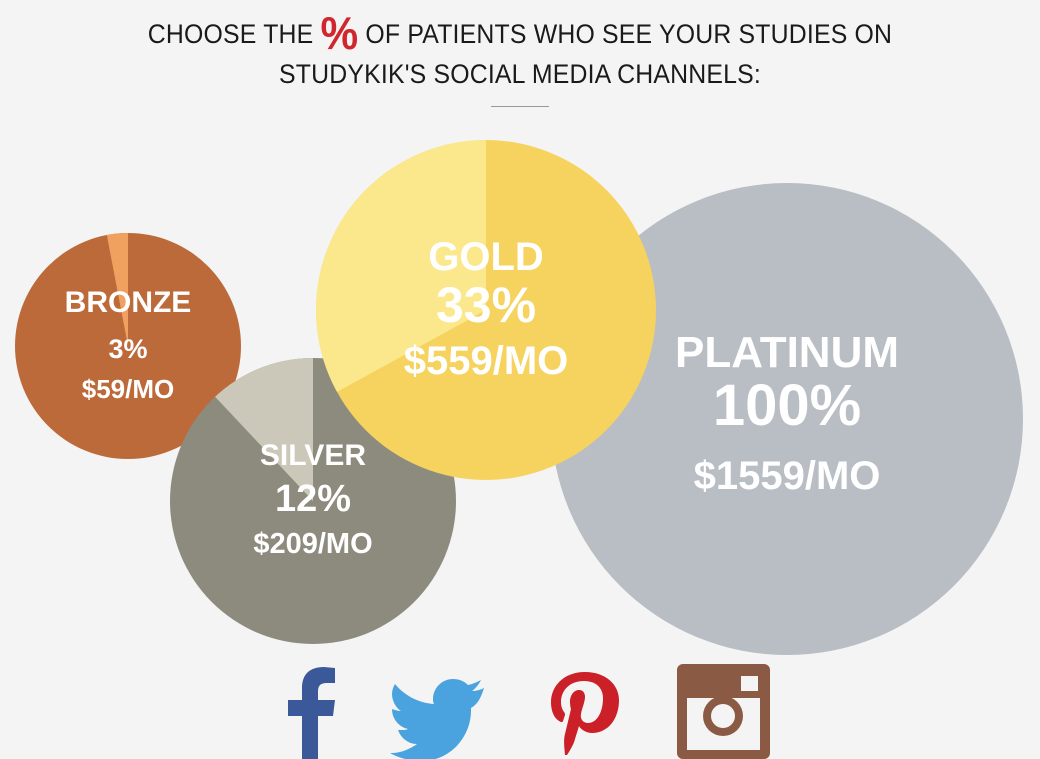 This screenshot has width=1040, height=759. Describe the element at coordinates (440, 711) in the screenshot. I see `twitter-icon` at that location.